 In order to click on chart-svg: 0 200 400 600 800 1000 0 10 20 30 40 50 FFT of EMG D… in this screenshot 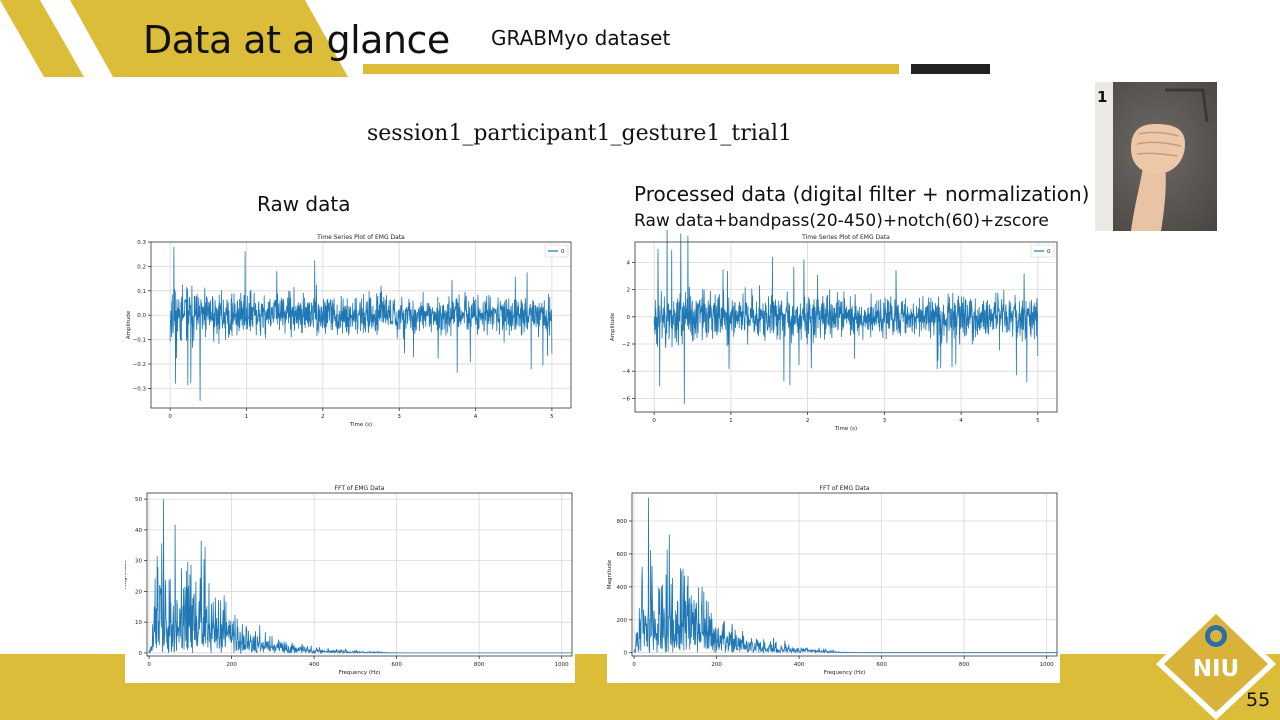, I will do `click(349, 580)`.